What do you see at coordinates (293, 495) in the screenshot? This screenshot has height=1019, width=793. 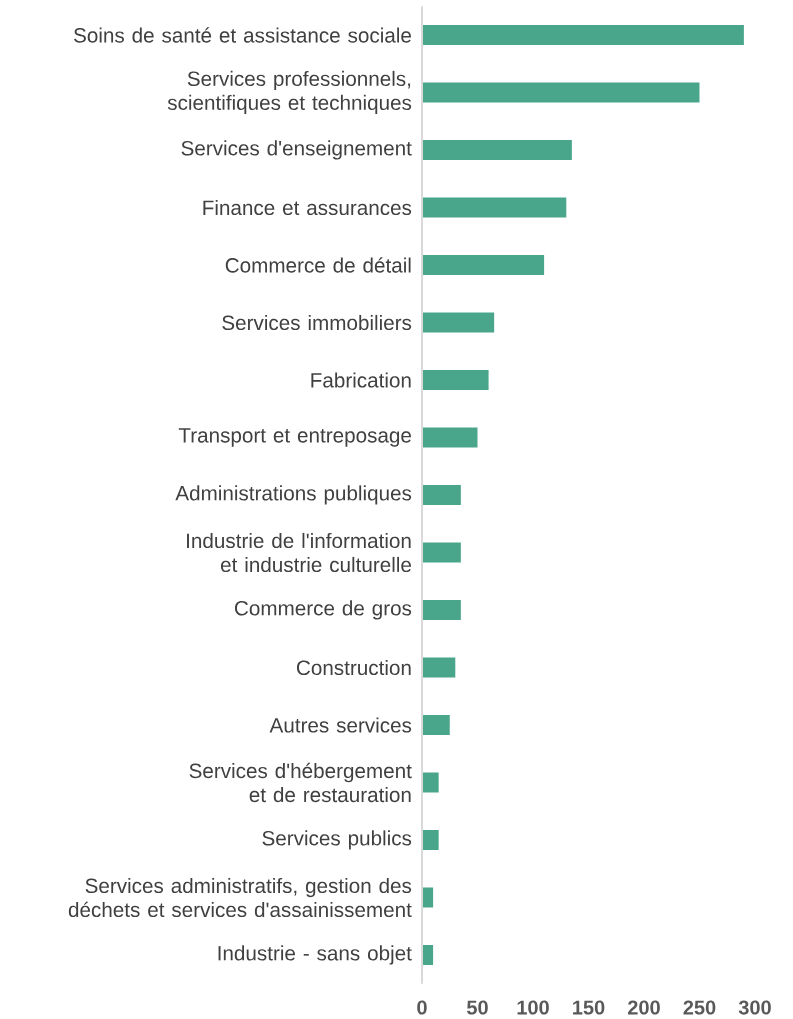 I see `y-tick-label: Administrations publiques` at bounding box center [293, 495].